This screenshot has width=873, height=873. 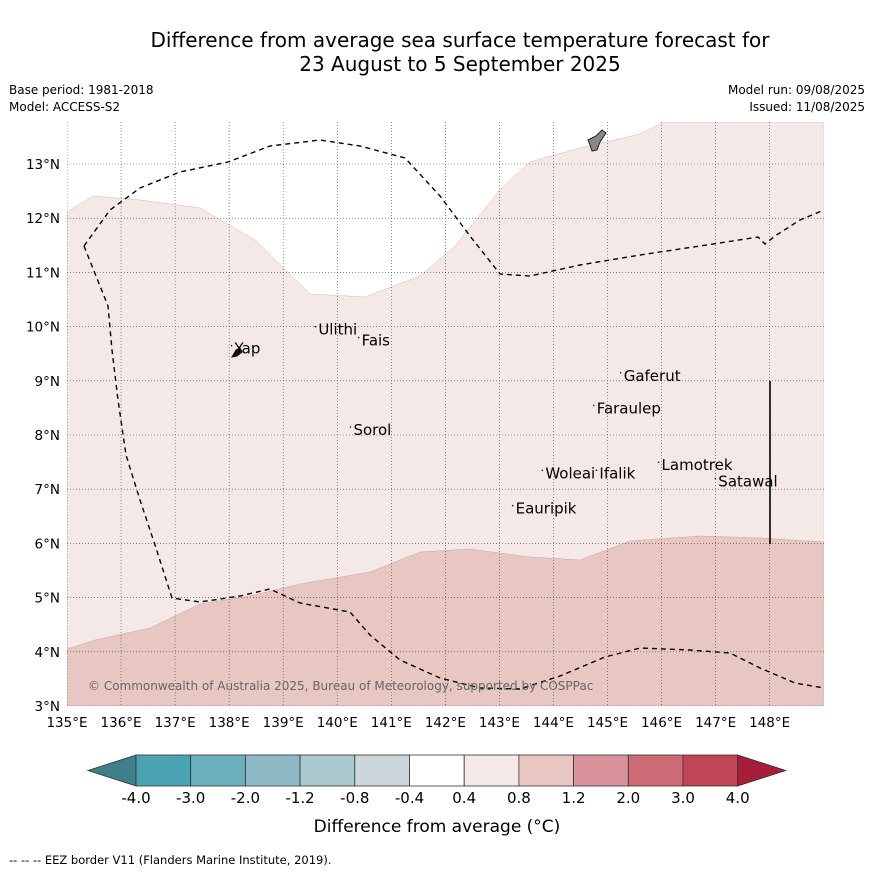 What do you see at coordinates (519, 798) in the screenshot?
I see `colorbar-tick-label: 0.8` at bounding box center [519, 798].